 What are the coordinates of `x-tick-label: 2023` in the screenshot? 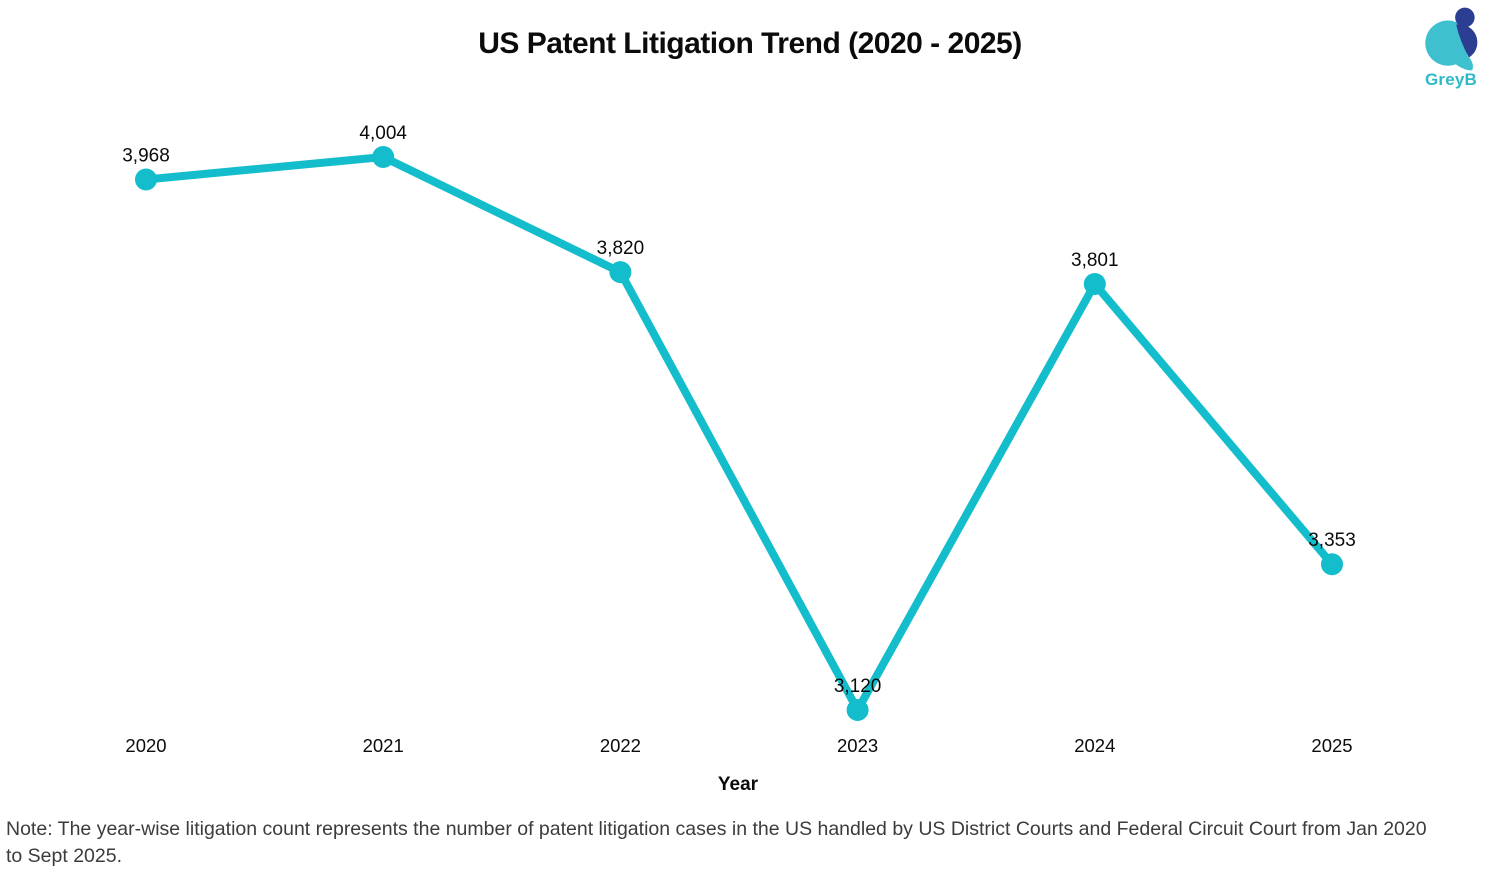 It's located at (857, 745).